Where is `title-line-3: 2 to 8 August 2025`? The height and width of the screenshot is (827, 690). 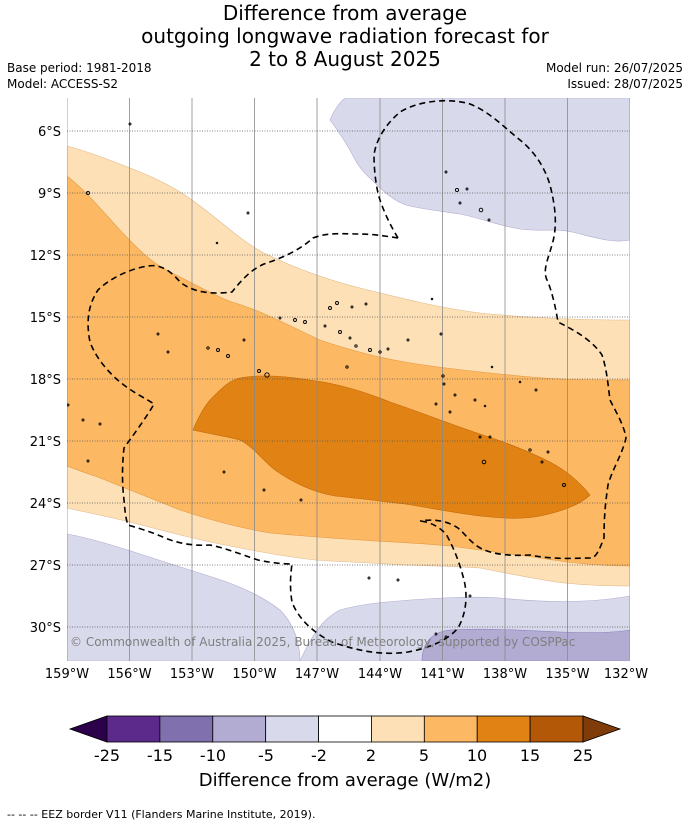 title-line-3: 2 to 8 August 2025 is located at coordinates (345, 59).